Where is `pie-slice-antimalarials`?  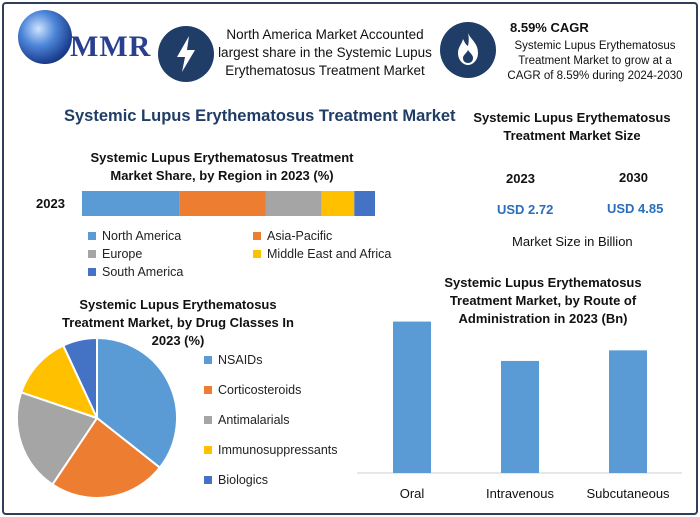 pie-slice-antimalarials is located at coordinates (57, 438).